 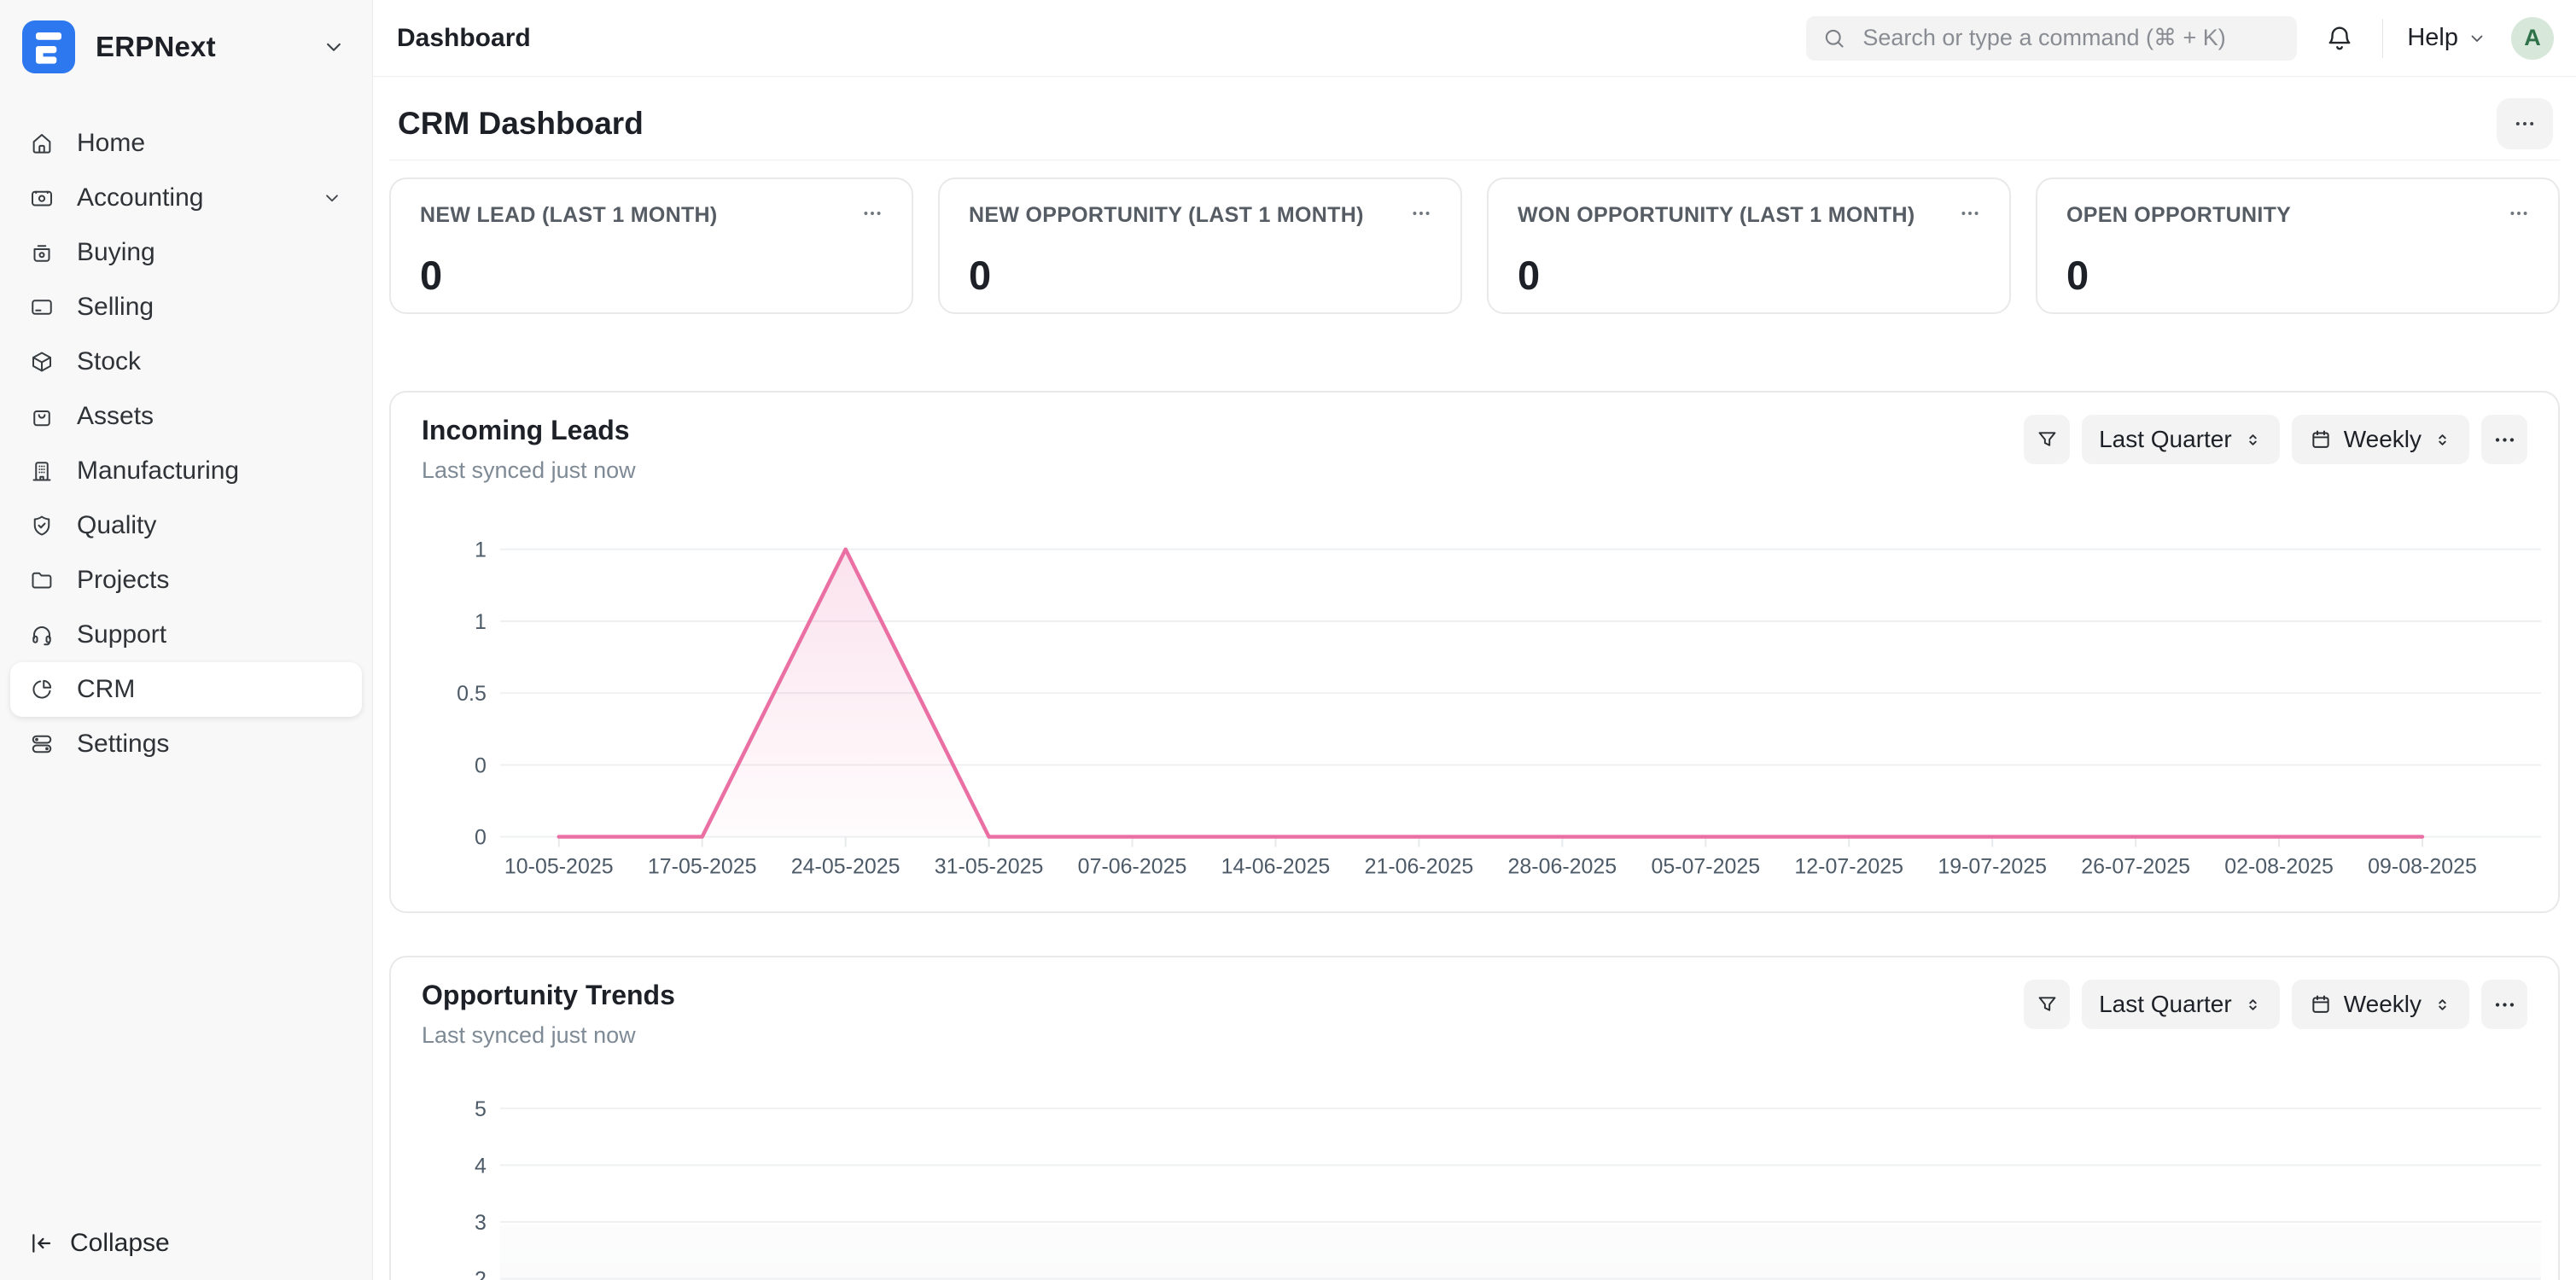 I want to click on global-search, so click(x=2052, y=38).